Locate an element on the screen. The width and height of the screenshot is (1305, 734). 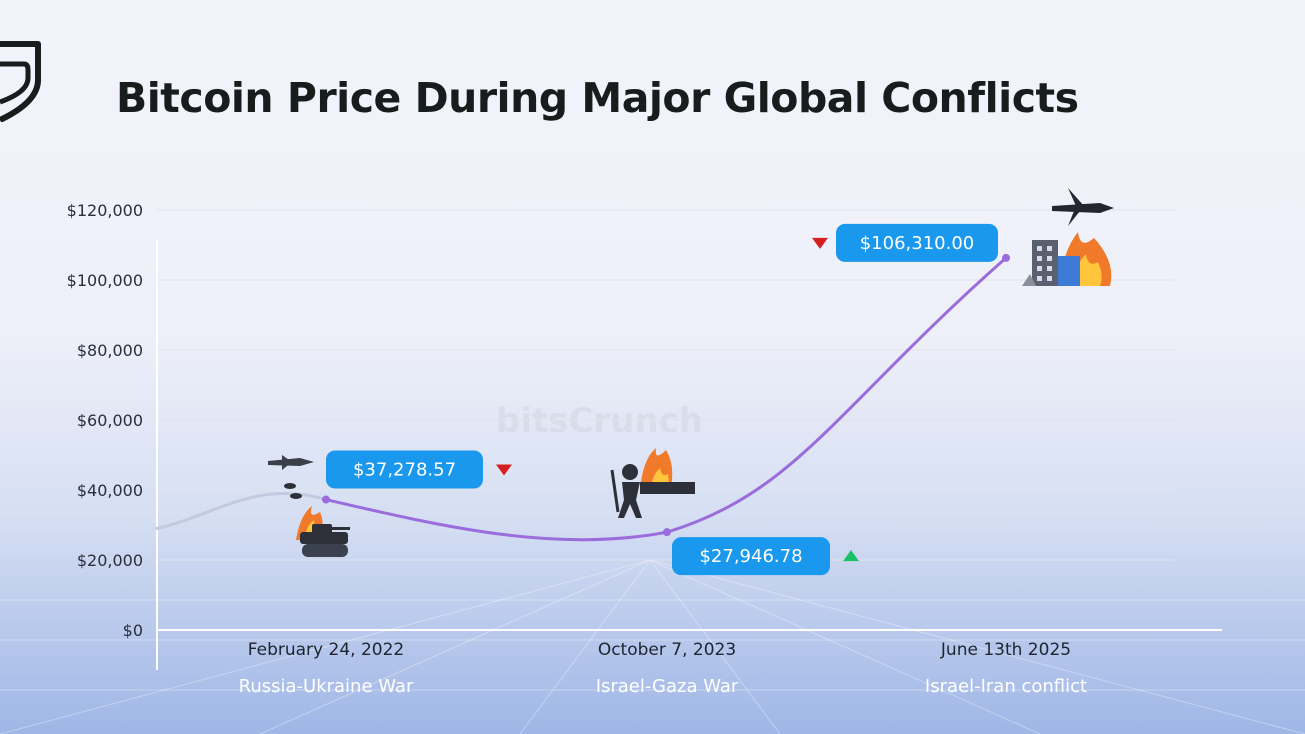
x-tick-date: February 24, 2022 is located at coordinates (326, 650).